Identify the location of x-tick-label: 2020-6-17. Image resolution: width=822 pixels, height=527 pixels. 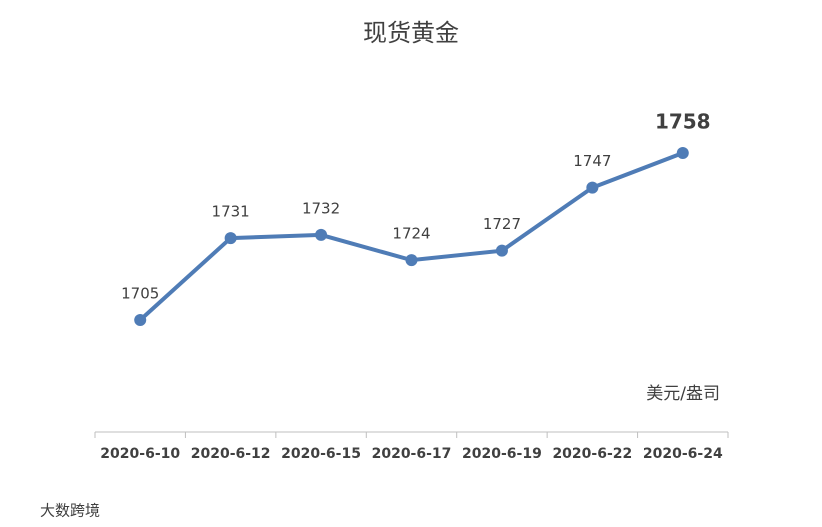
(412, 454).